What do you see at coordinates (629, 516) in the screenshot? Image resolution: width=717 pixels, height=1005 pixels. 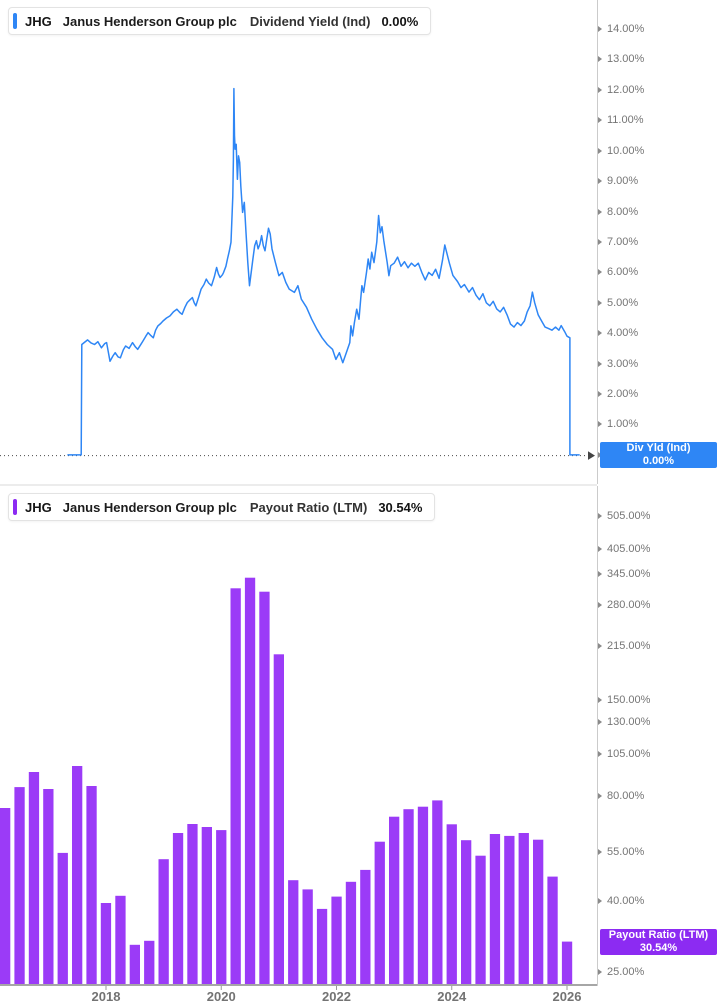 I see `axis-tick-label: 505.00%` at bounding box center [629, 516].